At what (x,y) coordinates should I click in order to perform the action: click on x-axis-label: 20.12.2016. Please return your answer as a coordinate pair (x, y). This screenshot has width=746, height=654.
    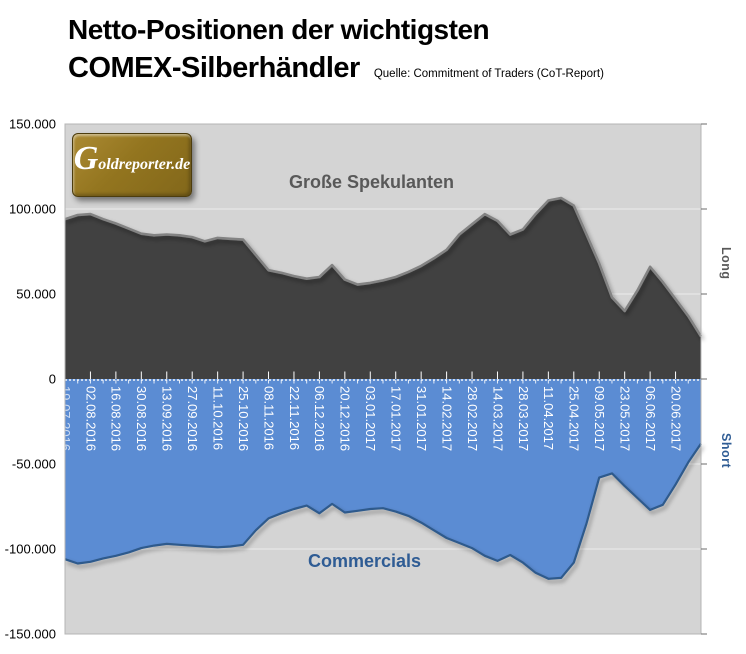
    Looking at the image, I should click on (345, 418).